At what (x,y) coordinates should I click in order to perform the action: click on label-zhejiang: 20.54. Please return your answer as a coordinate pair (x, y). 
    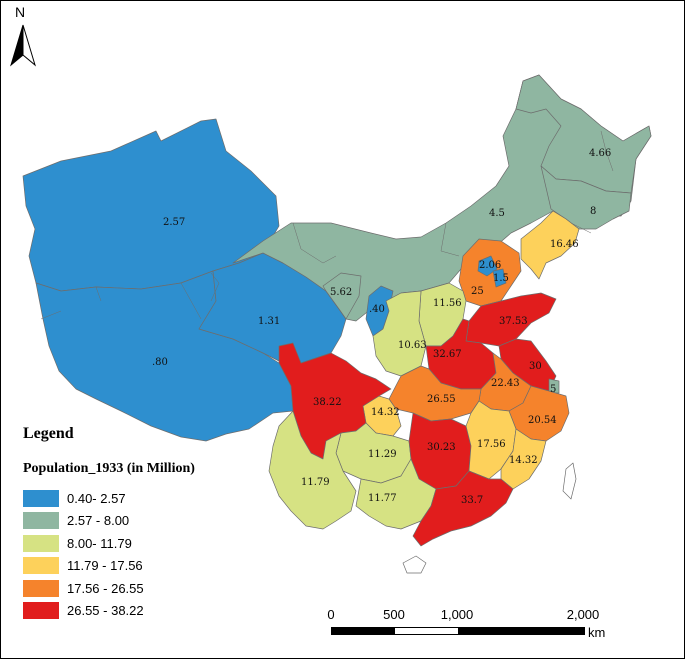
    Looking at the image, I should click on (542, 420).